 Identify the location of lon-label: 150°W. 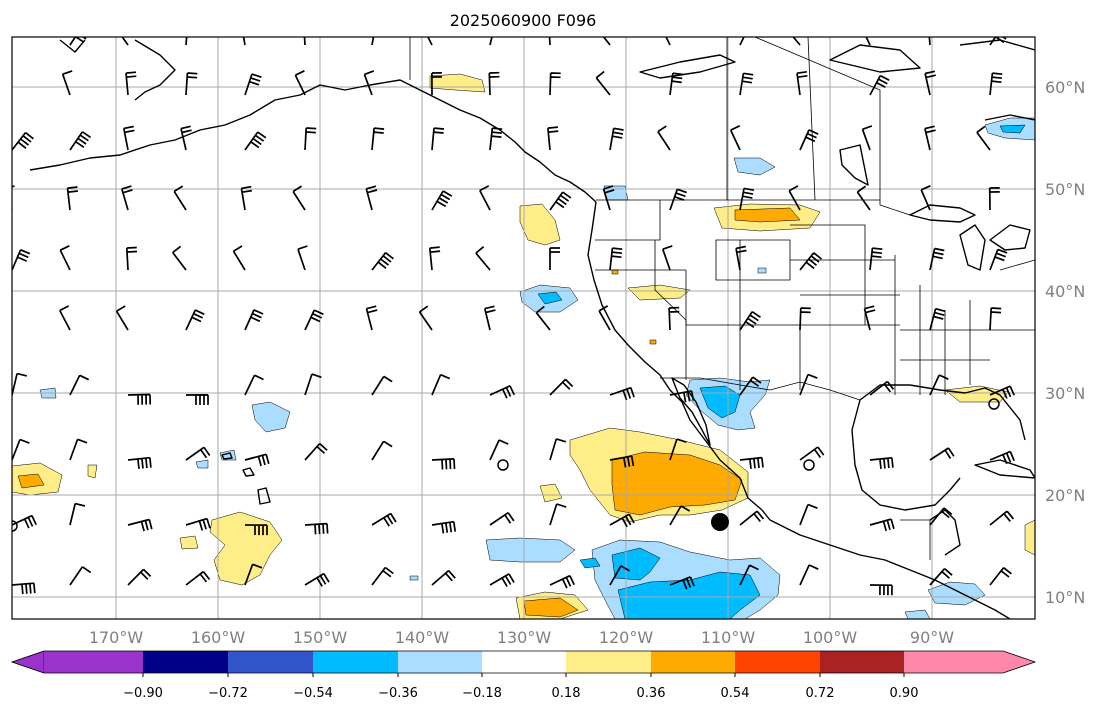
(320, 637).